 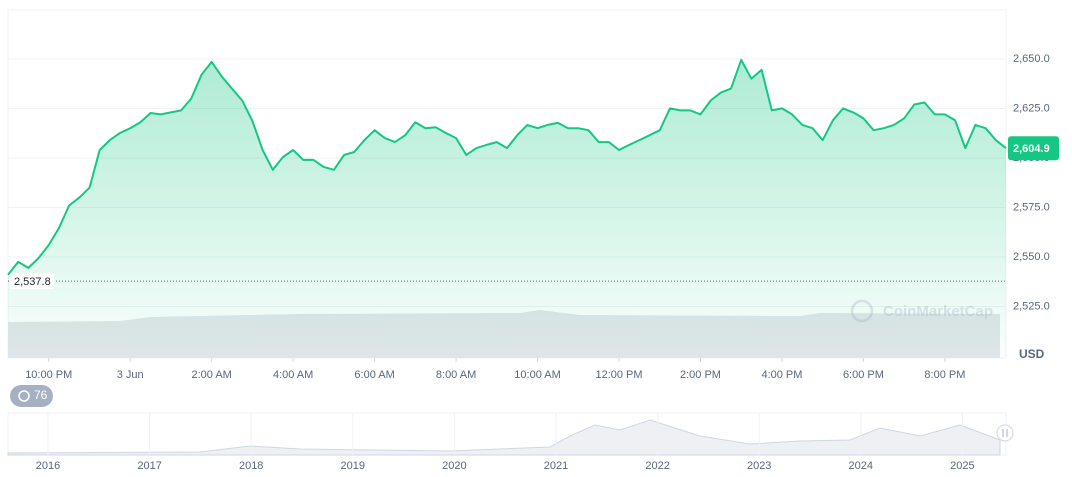 What do you see at coordinates (863, 375) in the screenshot?
I see `x-tick-label: 6:00 PM` at bounding box center [863, 375].